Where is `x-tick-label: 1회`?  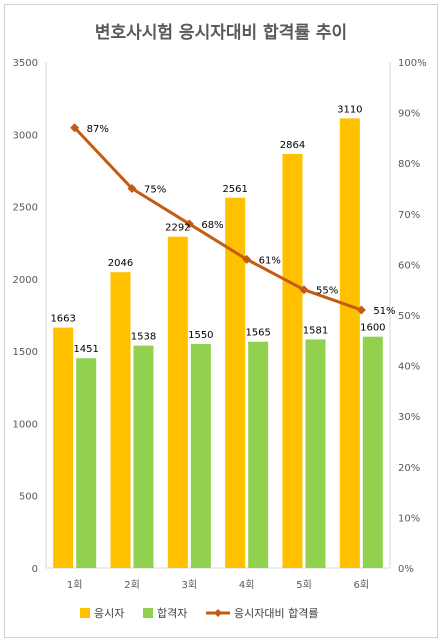 x-tick-label: 1회 is located at coordinates (75, 585).